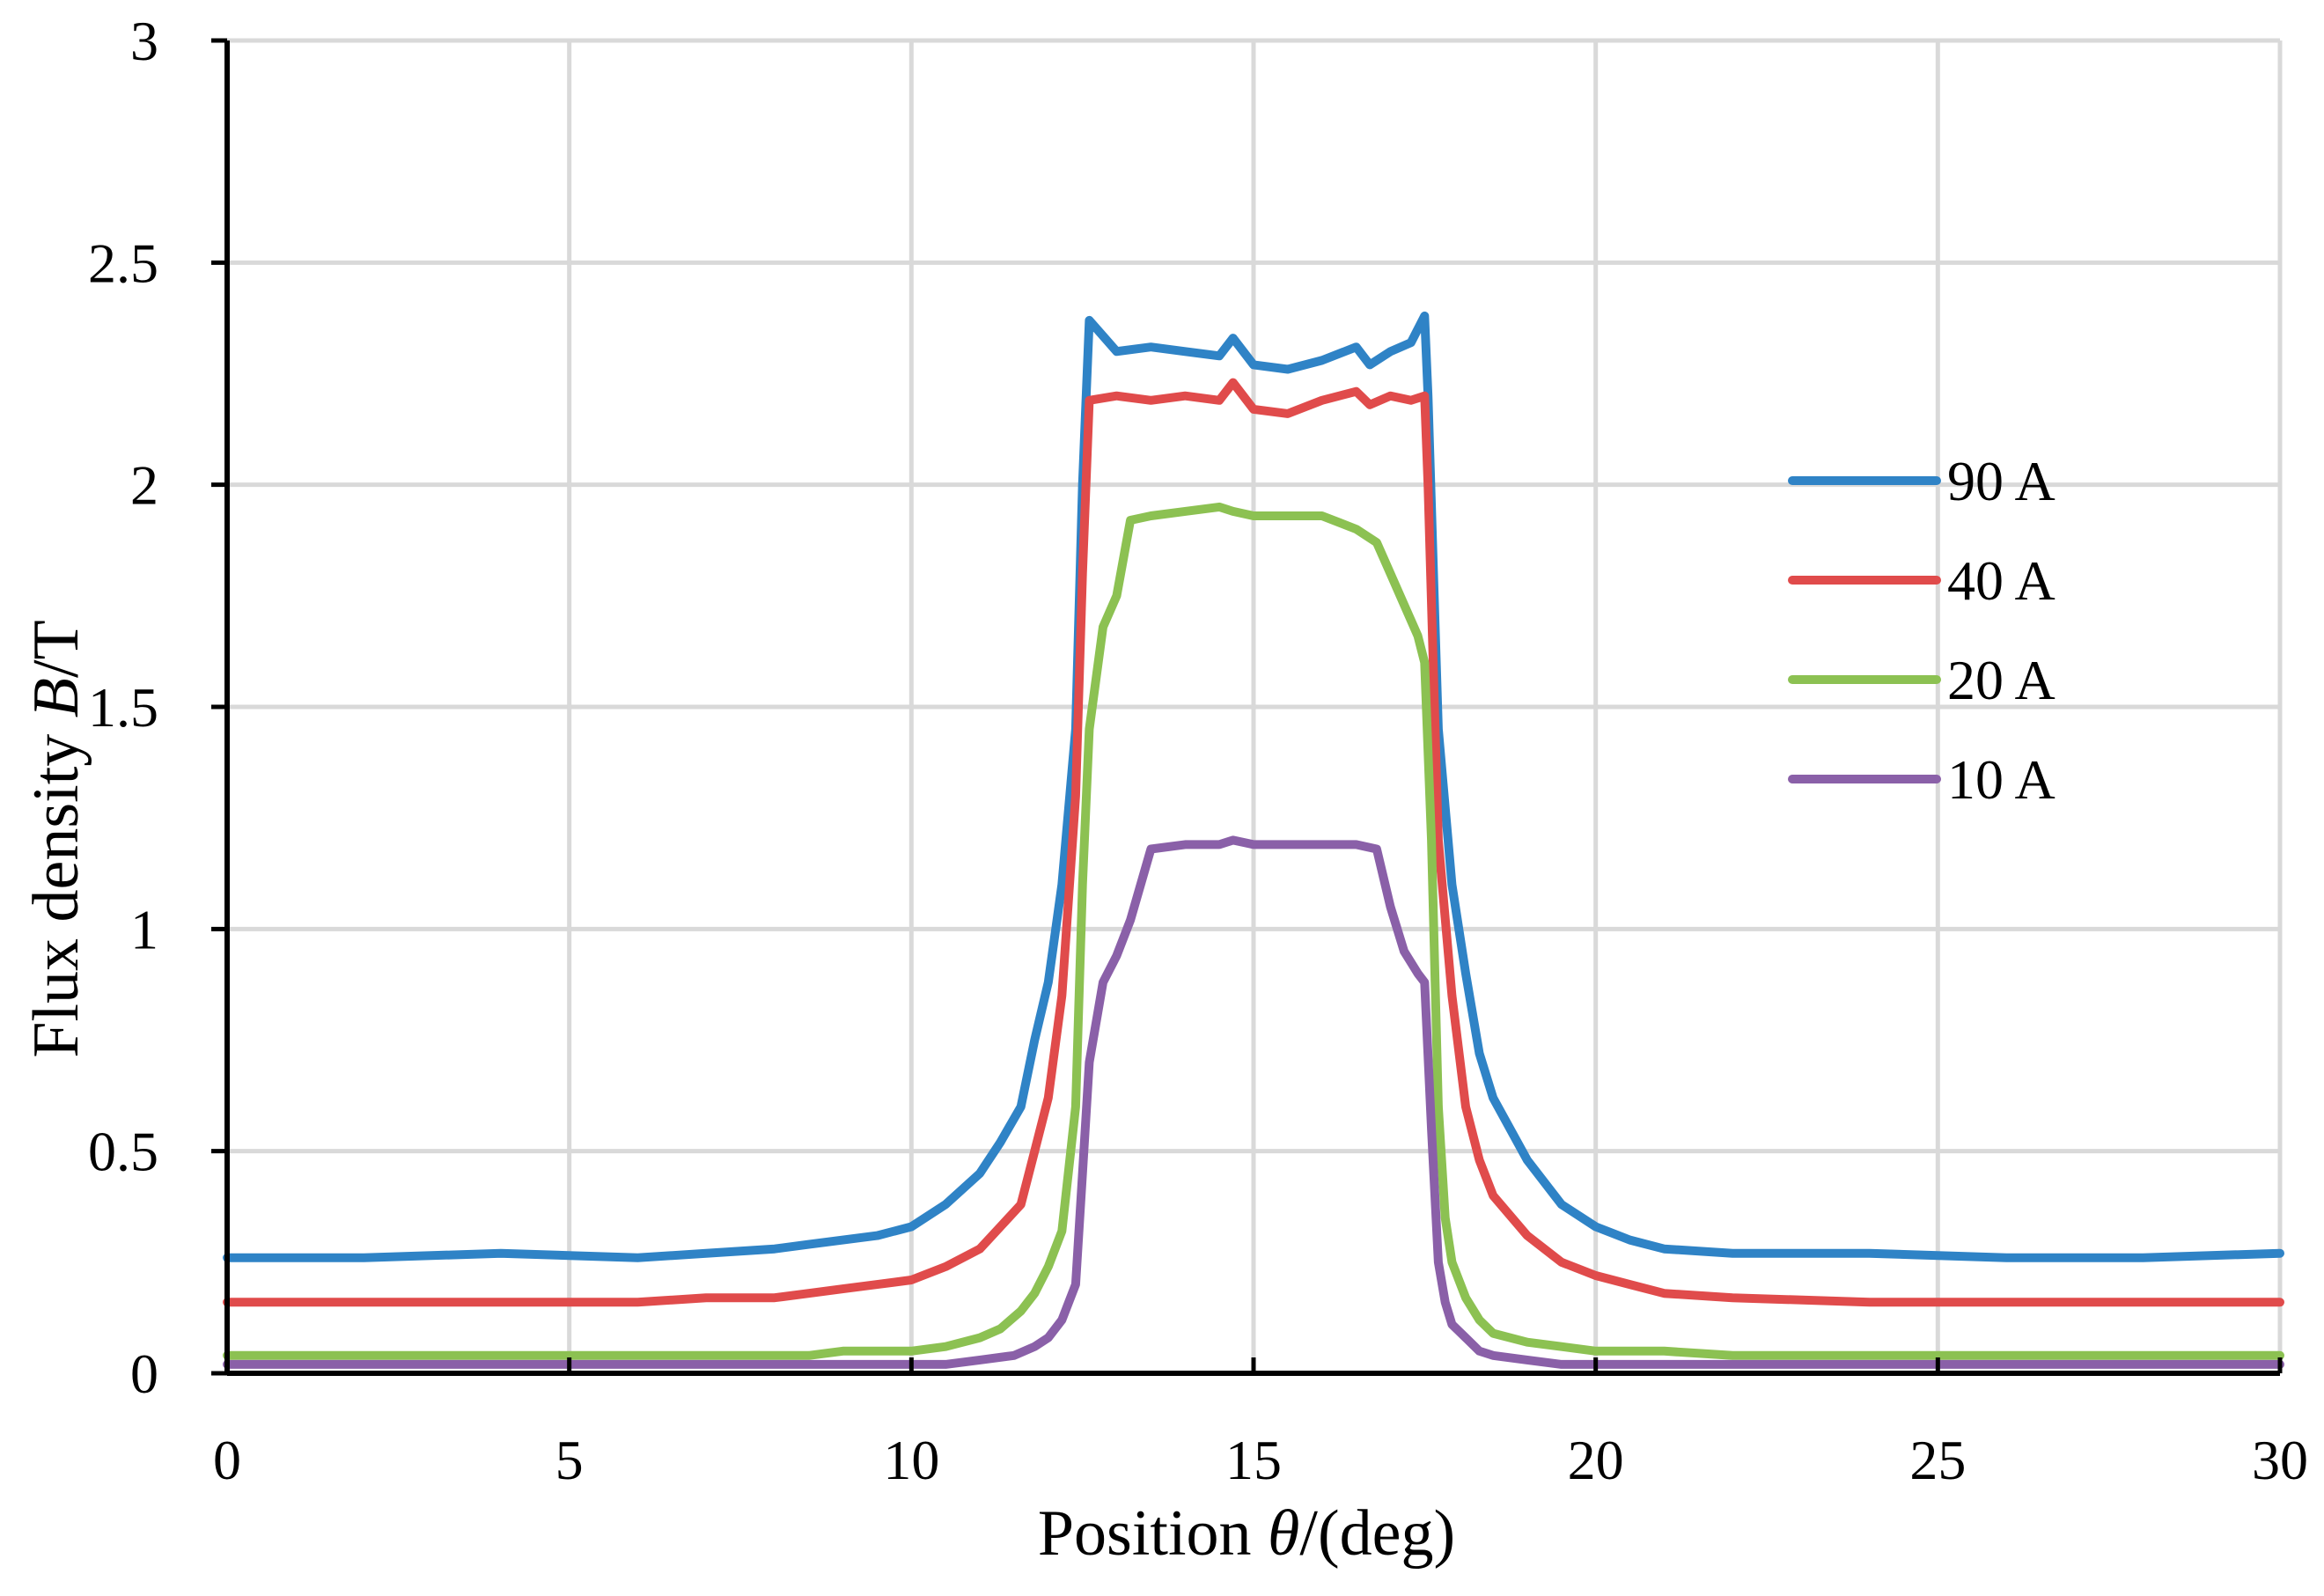  Describe the element at coordinates (1377, 1534) in the screenshot. I see `x-axis-title-text-2: /(deg)` at that location.